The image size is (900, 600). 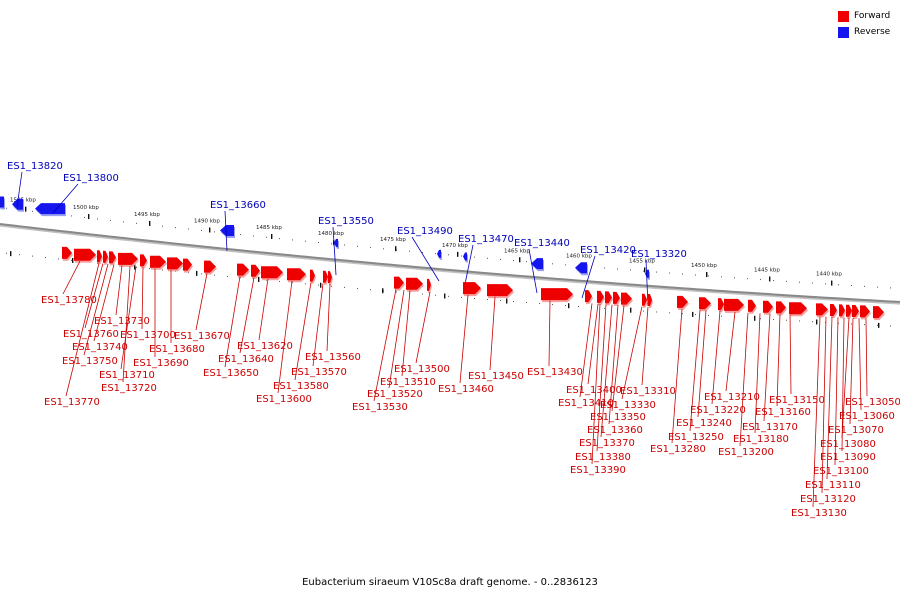 What do you see at coordinates (819, 513) in the screenshot?
I see `forward-gene-label: ES1_13130` at bounding box center [819, 513].